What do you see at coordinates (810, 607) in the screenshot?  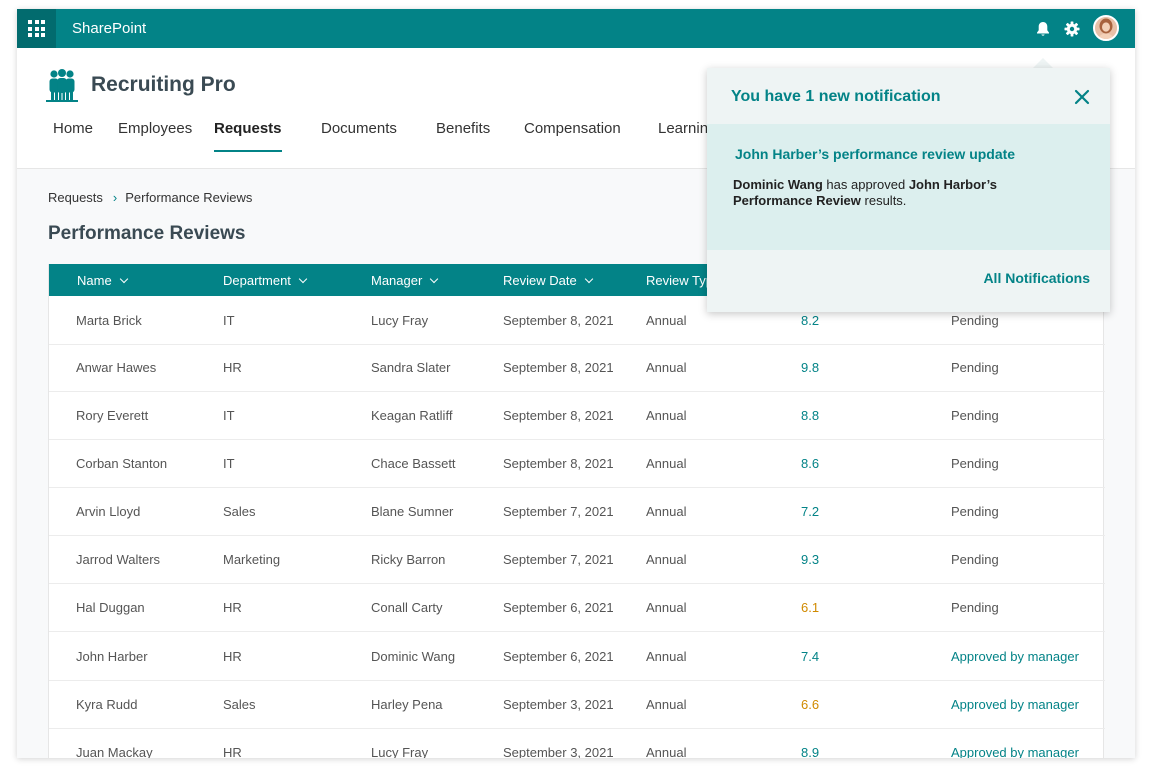 I see `cell-score: 6.1` at bounding box center [810, 607].